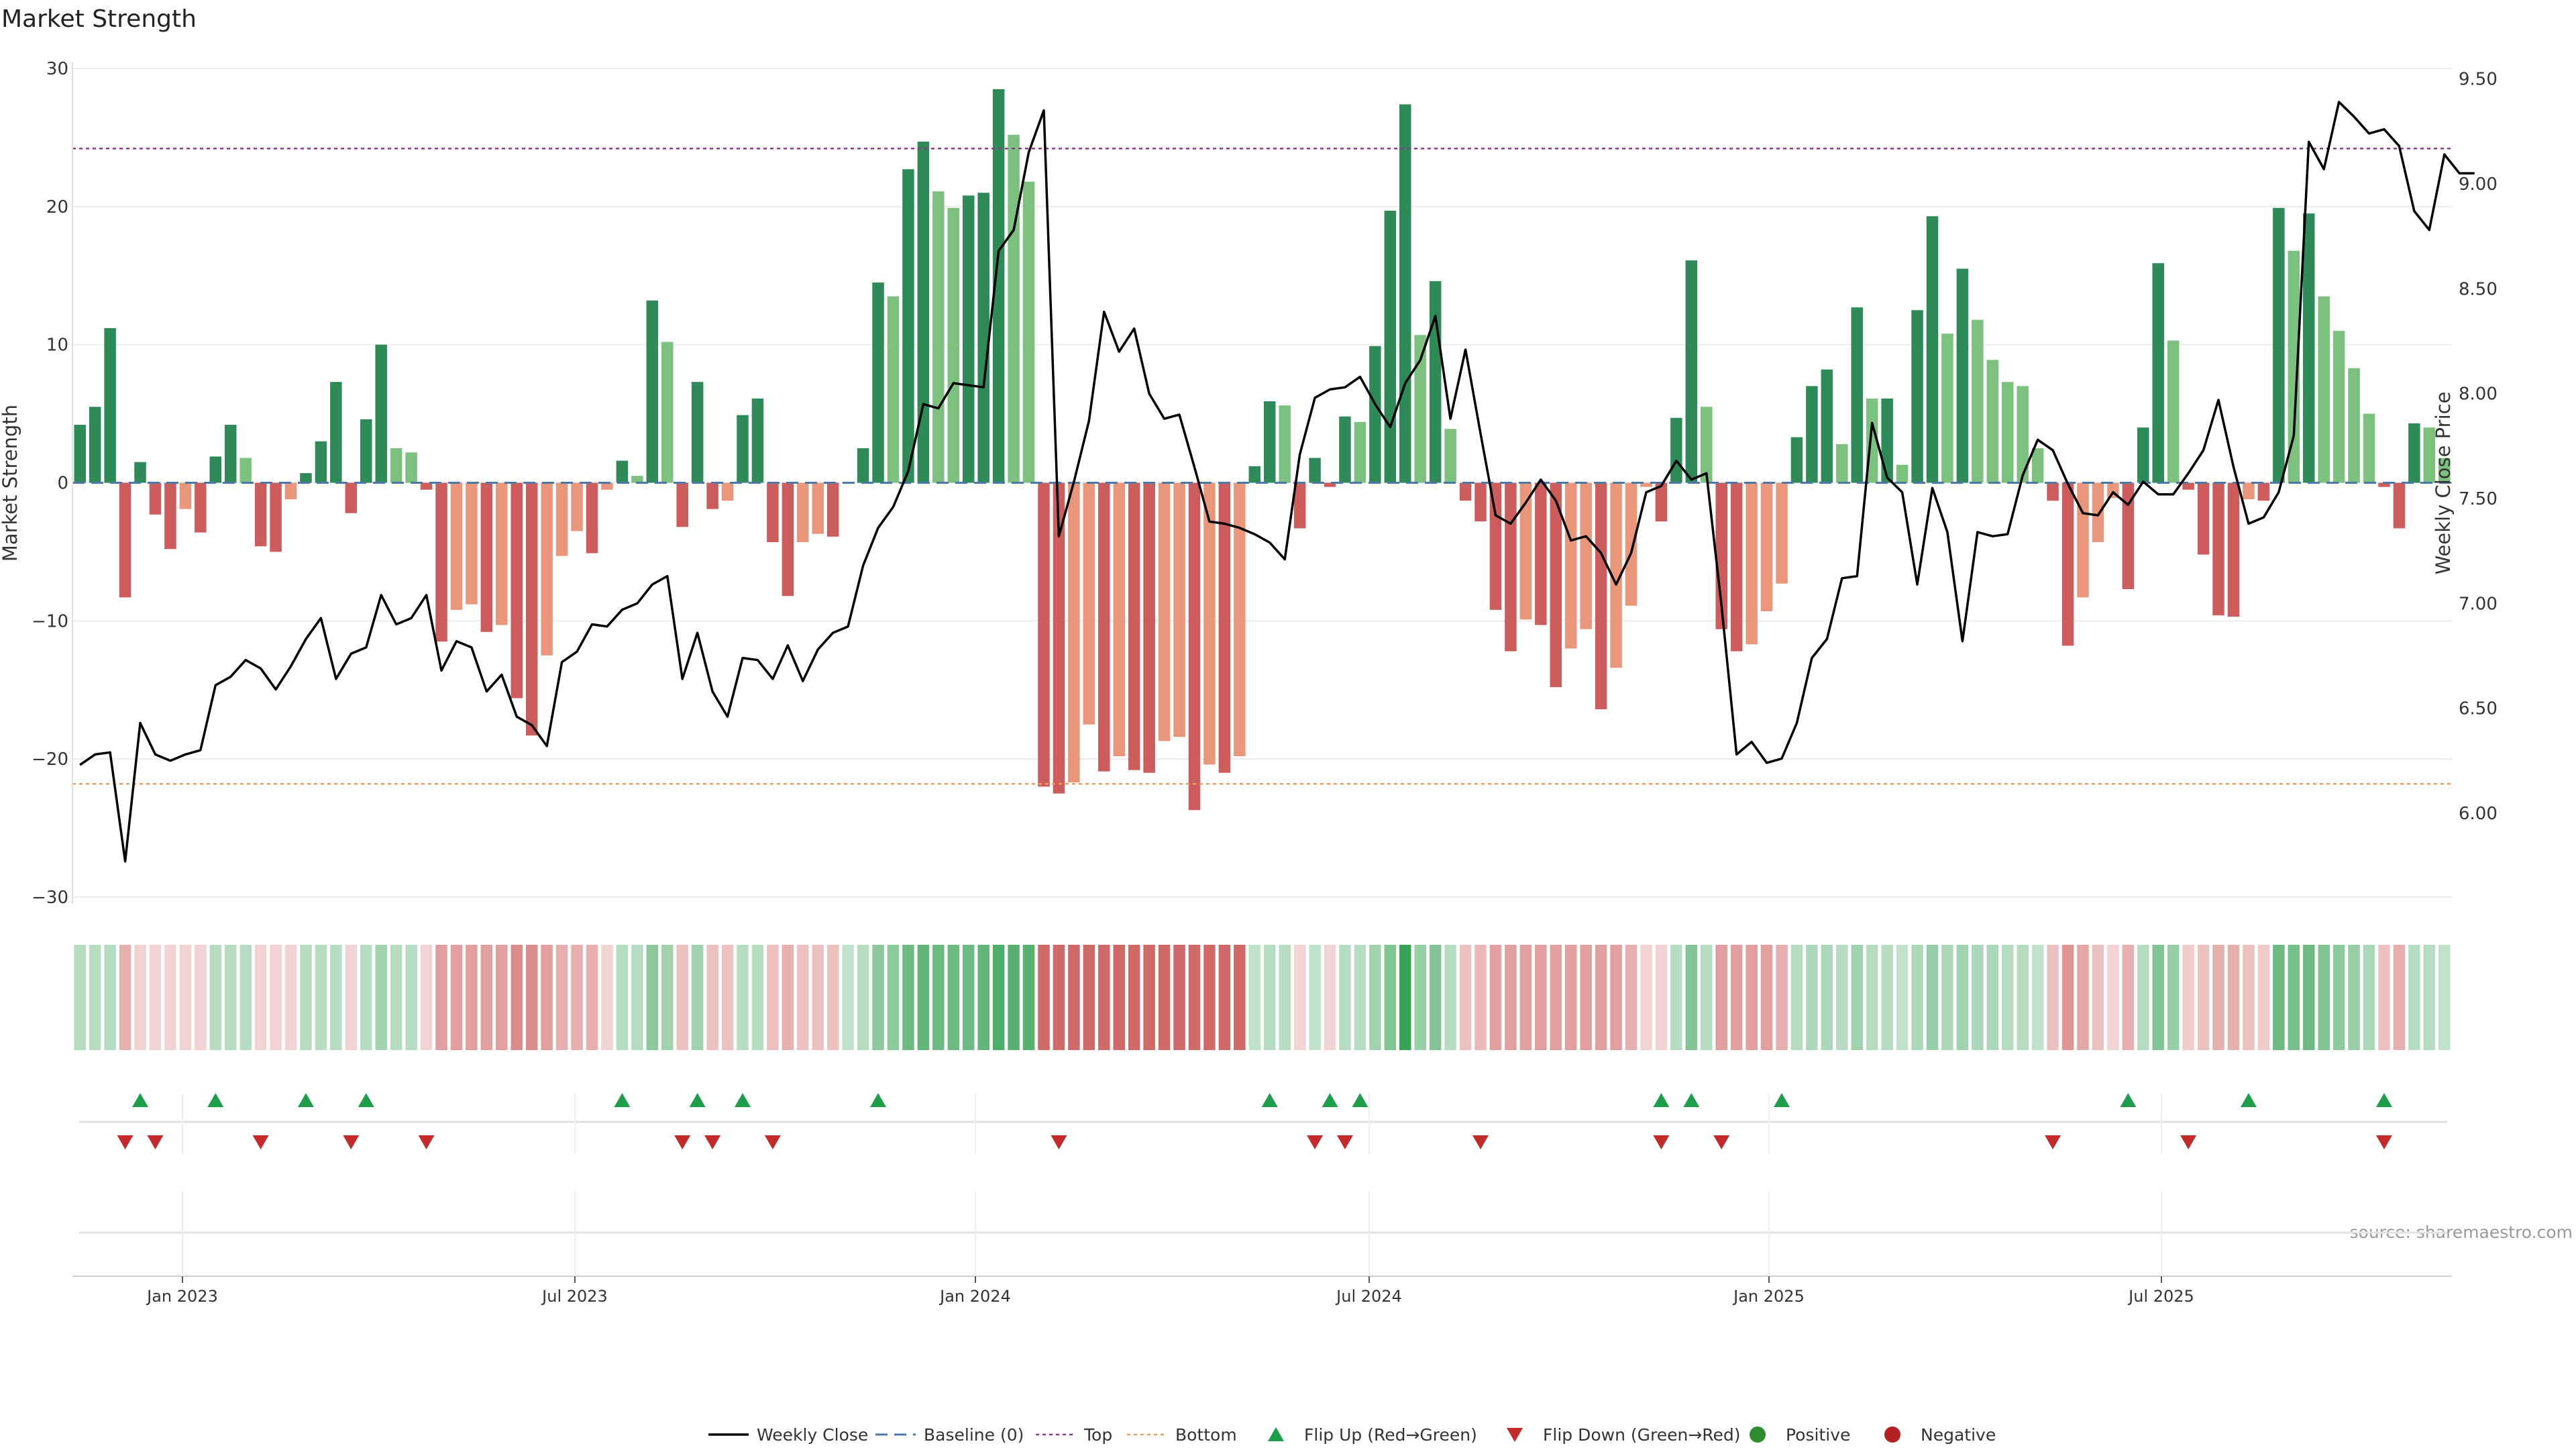 The height and width of the screenshot is (1452, 2576). Describe the element at coordinates (2443, 484) in the screenshot. I see `y2-axis-label: Weekly Close Price` at that location.